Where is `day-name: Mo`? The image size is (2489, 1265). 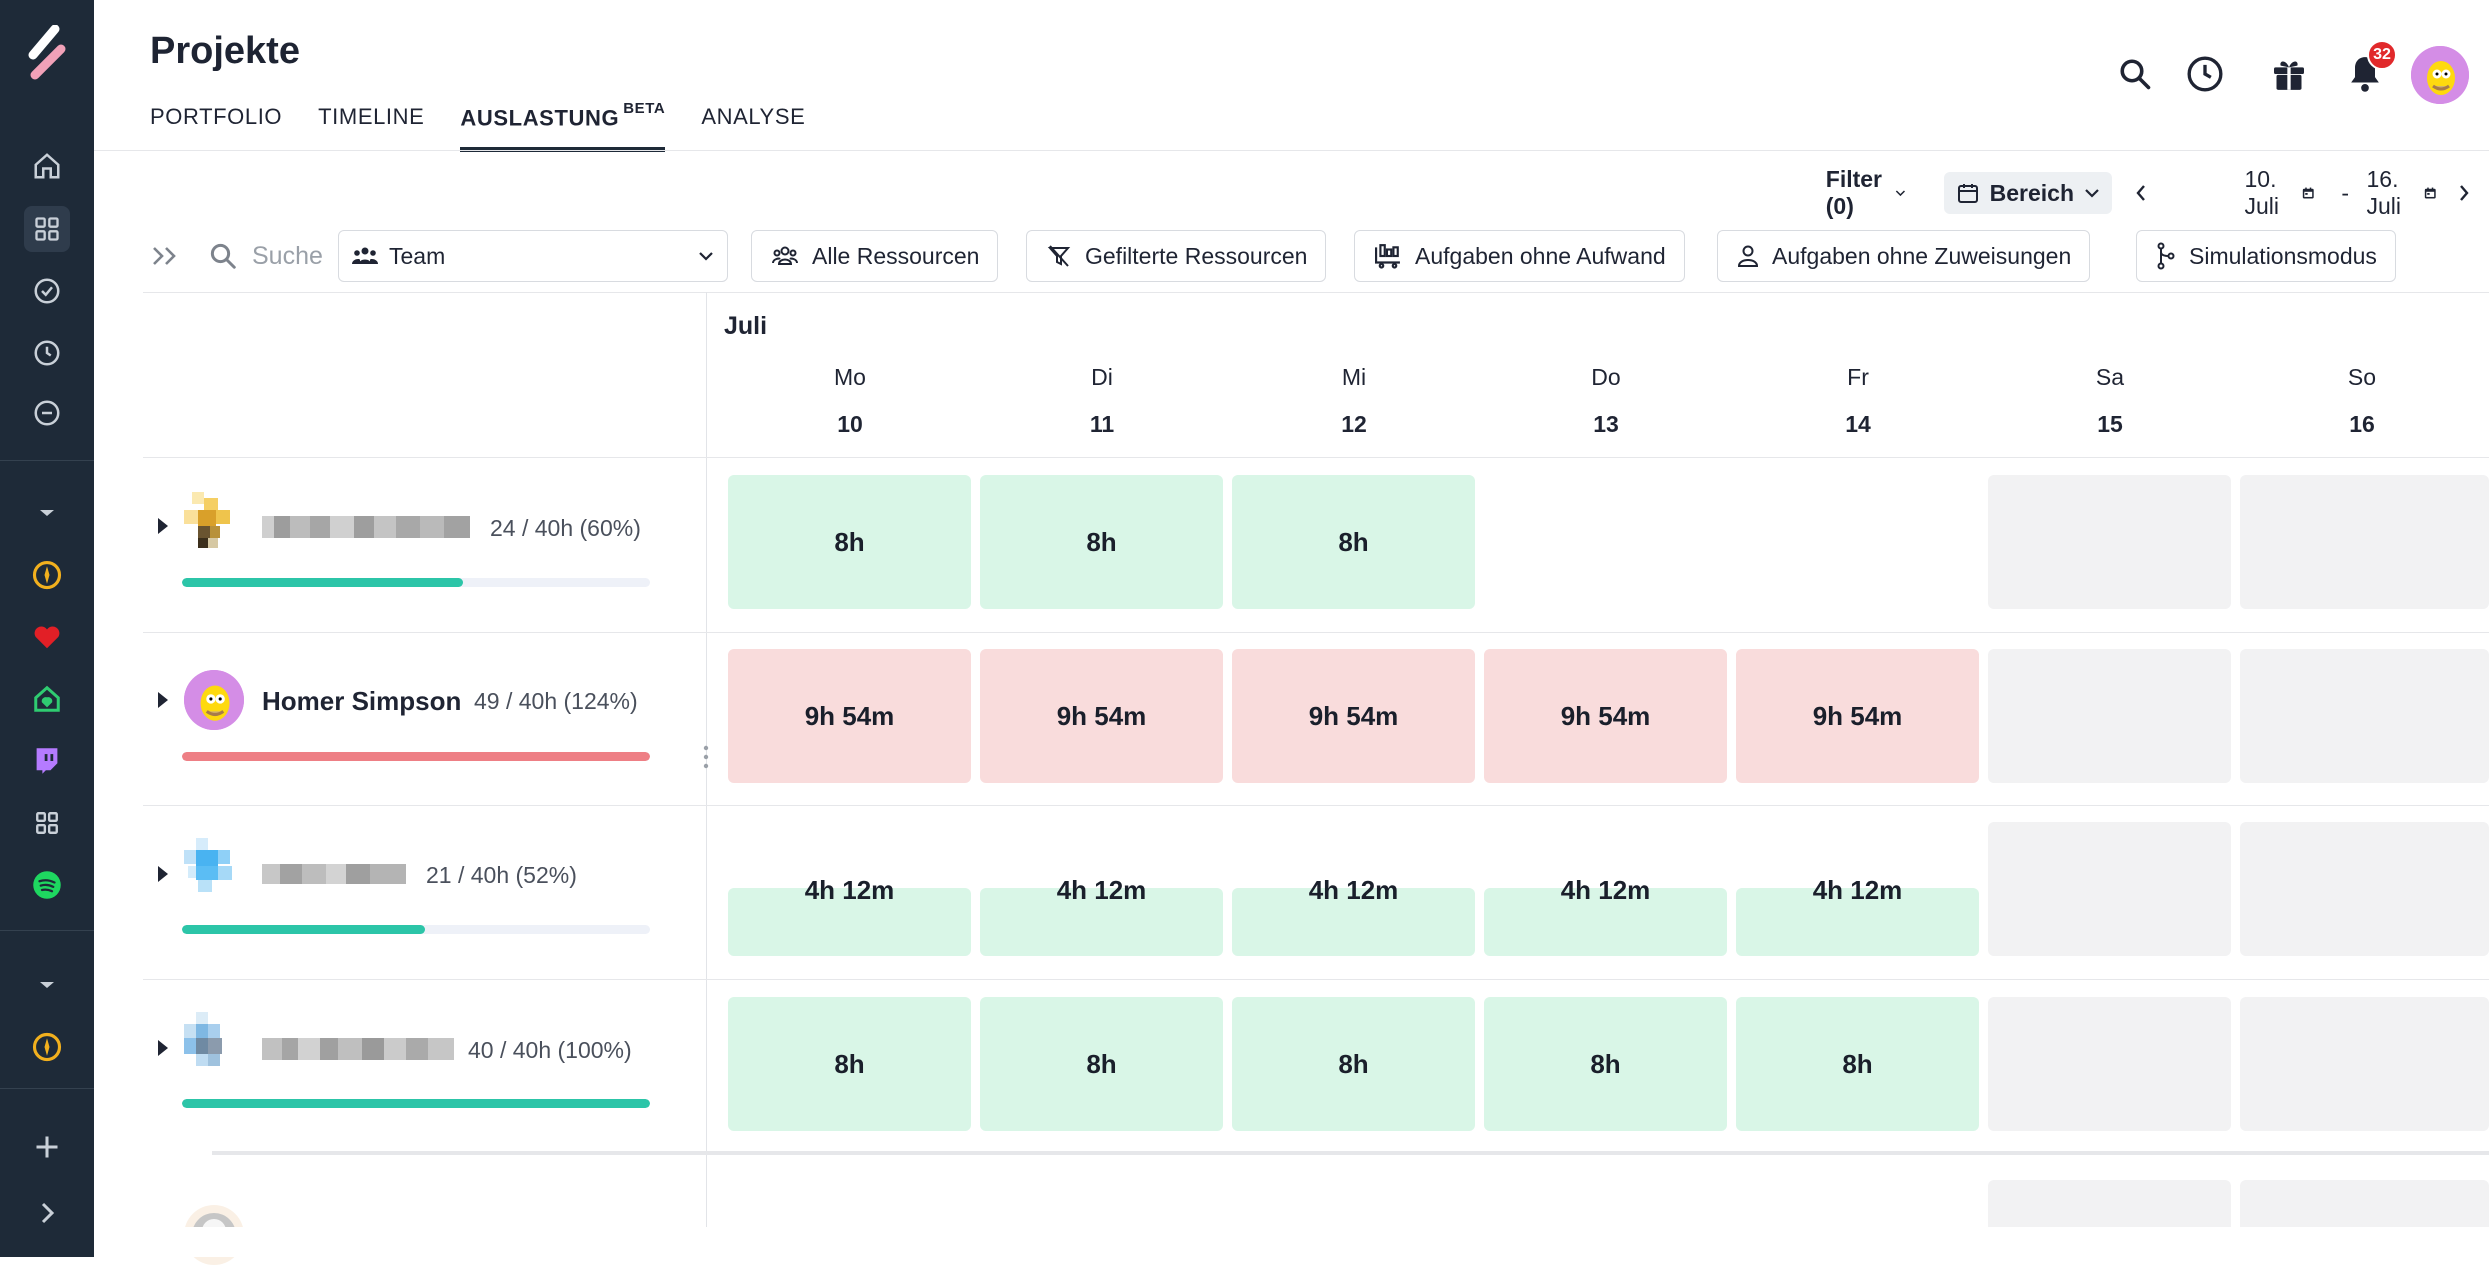 day-name: Mo is located at coordinates (850, 377).